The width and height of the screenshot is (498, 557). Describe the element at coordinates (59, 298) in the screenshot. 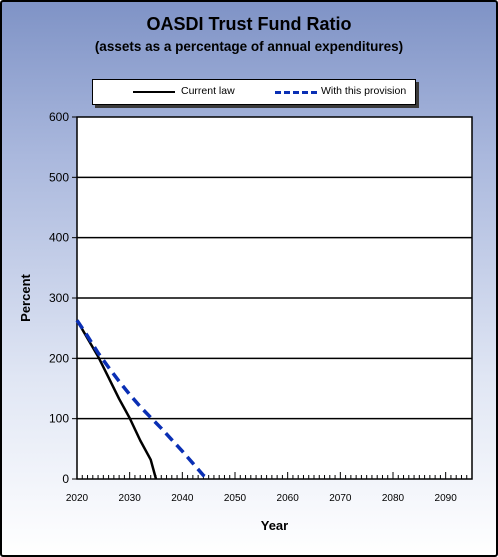

I see `y-tick-label-300: 300` at that location.